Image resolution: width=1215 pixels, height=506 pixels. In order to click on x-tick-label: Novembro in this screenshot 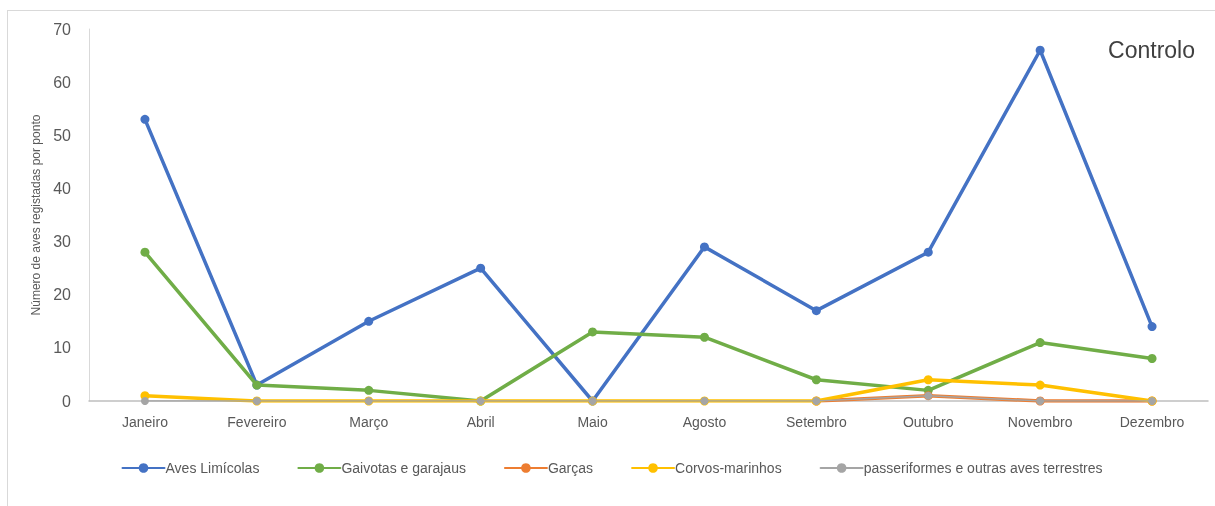, I will do `click(1040, 422)`.